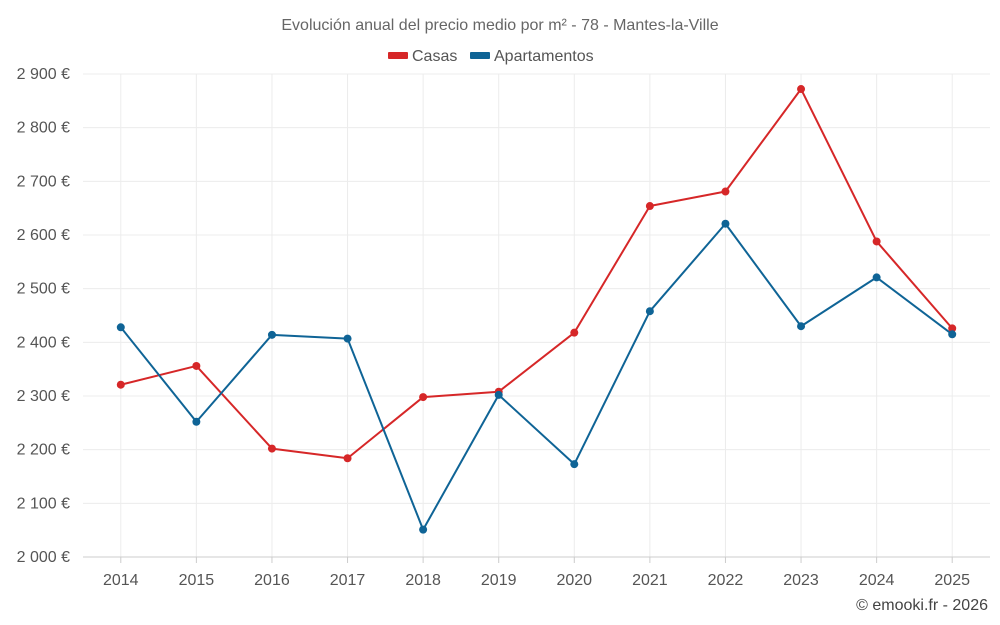 This screenshot has width=1000, height=625. I want to click on y-tick-label-2900: 2 900 €, so click(43, 74).